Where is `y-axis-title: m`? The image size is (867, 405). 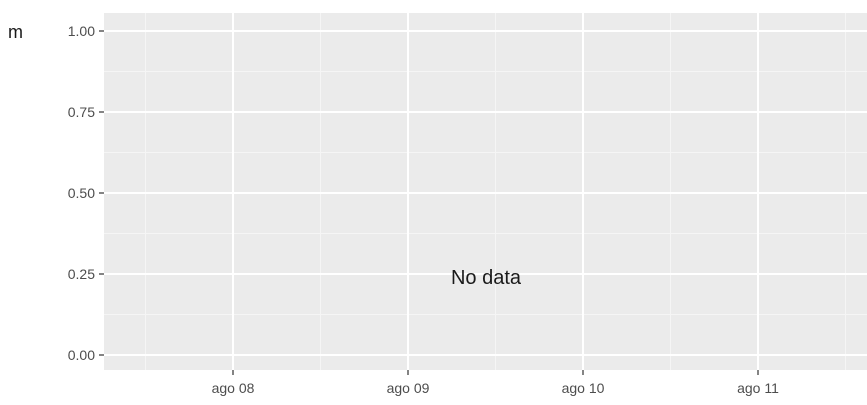
y-axis-title: m is located at coordinates (15, 32).